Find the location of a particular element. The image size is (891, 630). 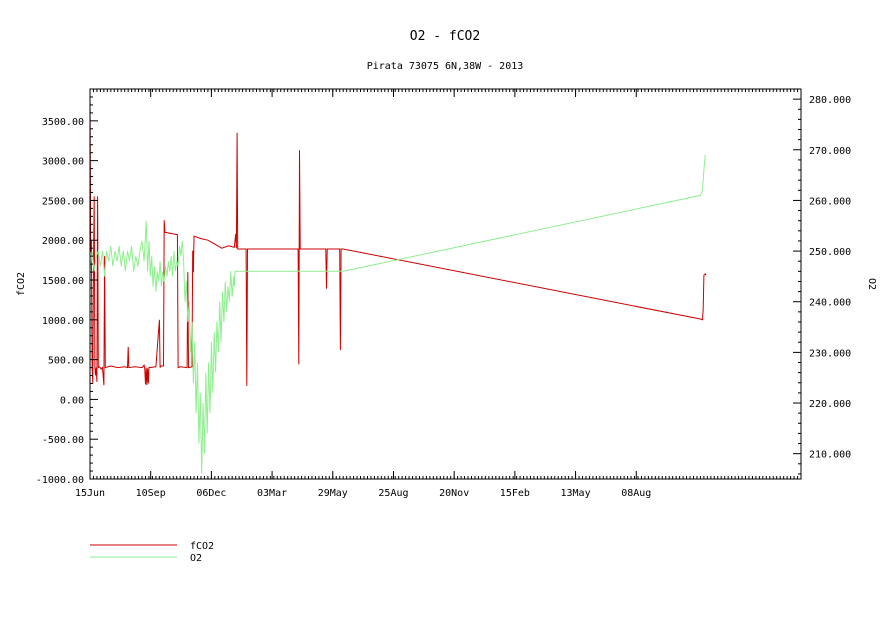

y-tick-label: 2000.00 is located at coordinates (63, 241).